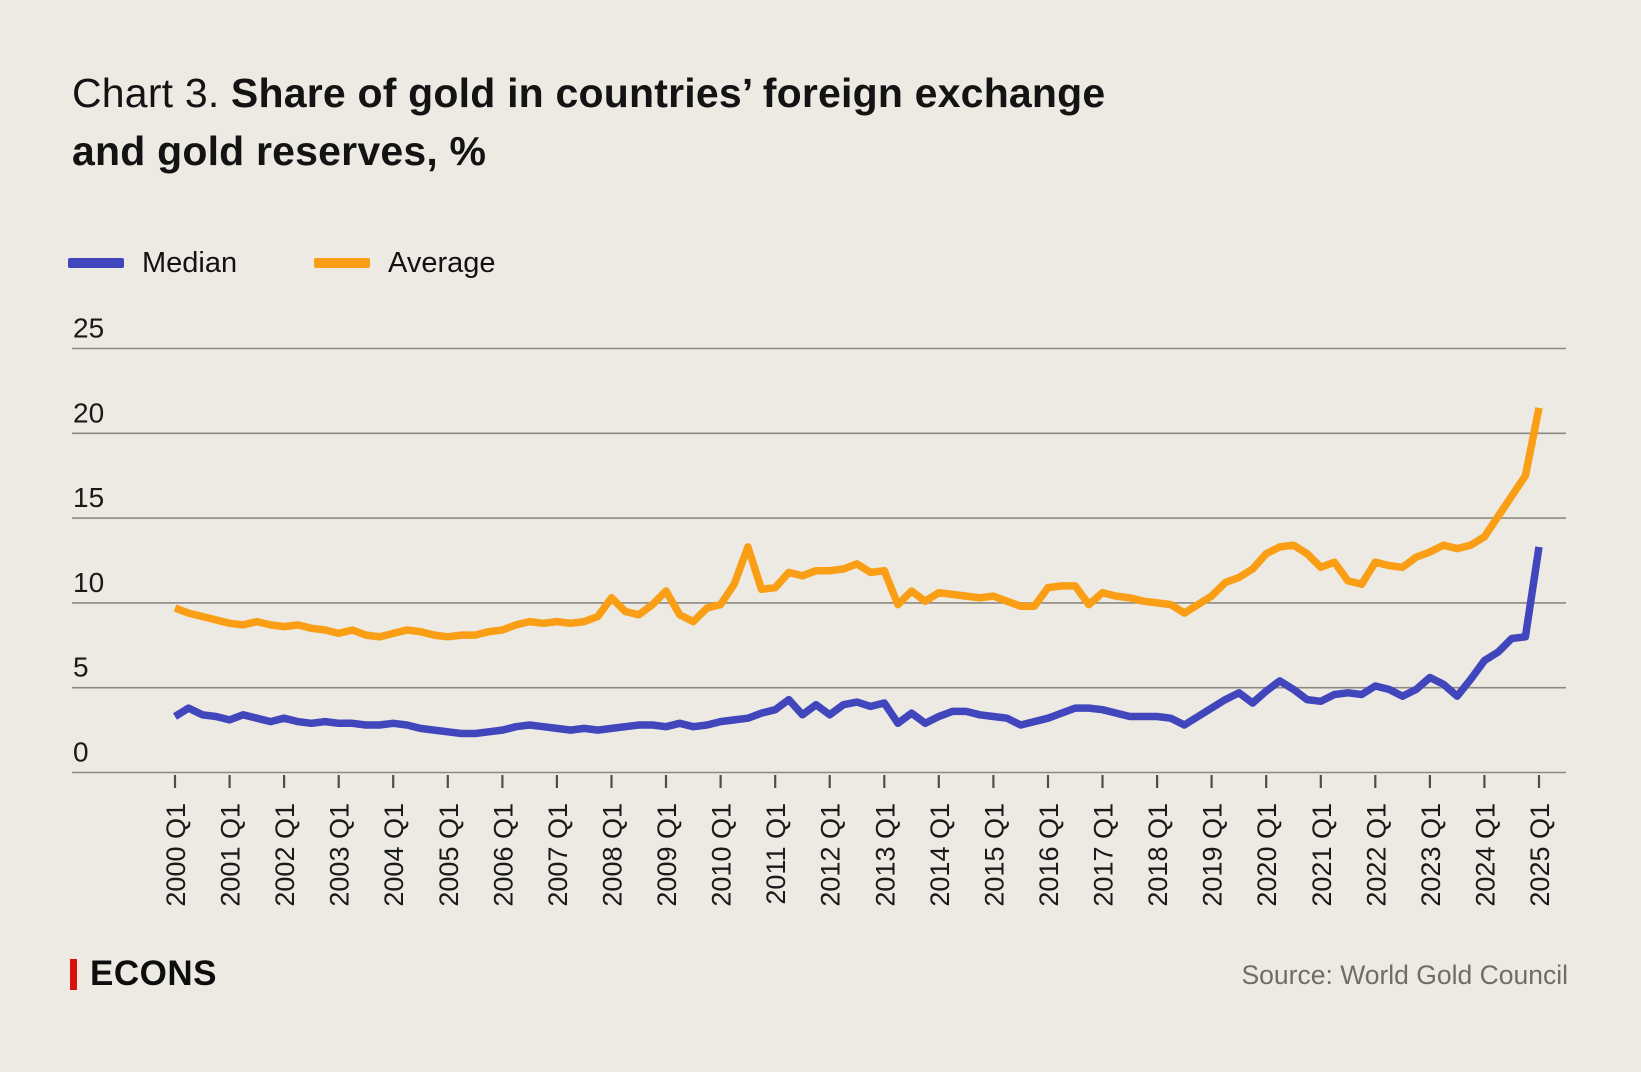 This screenshot has height=1072, width=1641. Describe the element at coordinates (153, 973) in the screenshot. I see `logo-text: ECONS` at that location.